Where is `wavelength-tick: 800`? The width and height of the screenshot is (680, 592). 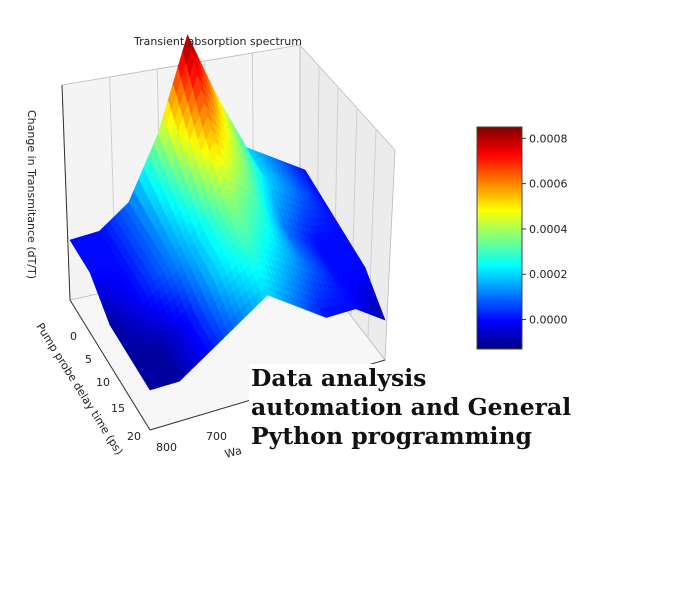 wavelength-tick: 800 is located at coordinates (166, 447).